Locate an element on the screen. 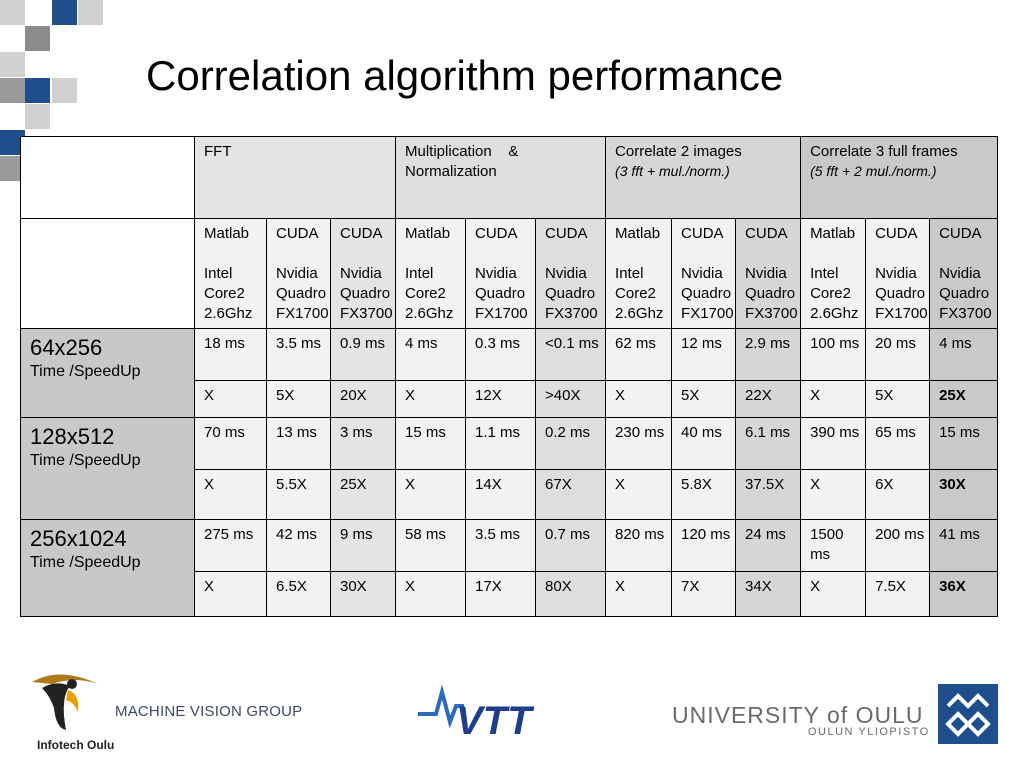 This screenshot has width=1024, height=768. university-name-finnish: OULUN YLIOPISTO is located at coordinates (869, 732).